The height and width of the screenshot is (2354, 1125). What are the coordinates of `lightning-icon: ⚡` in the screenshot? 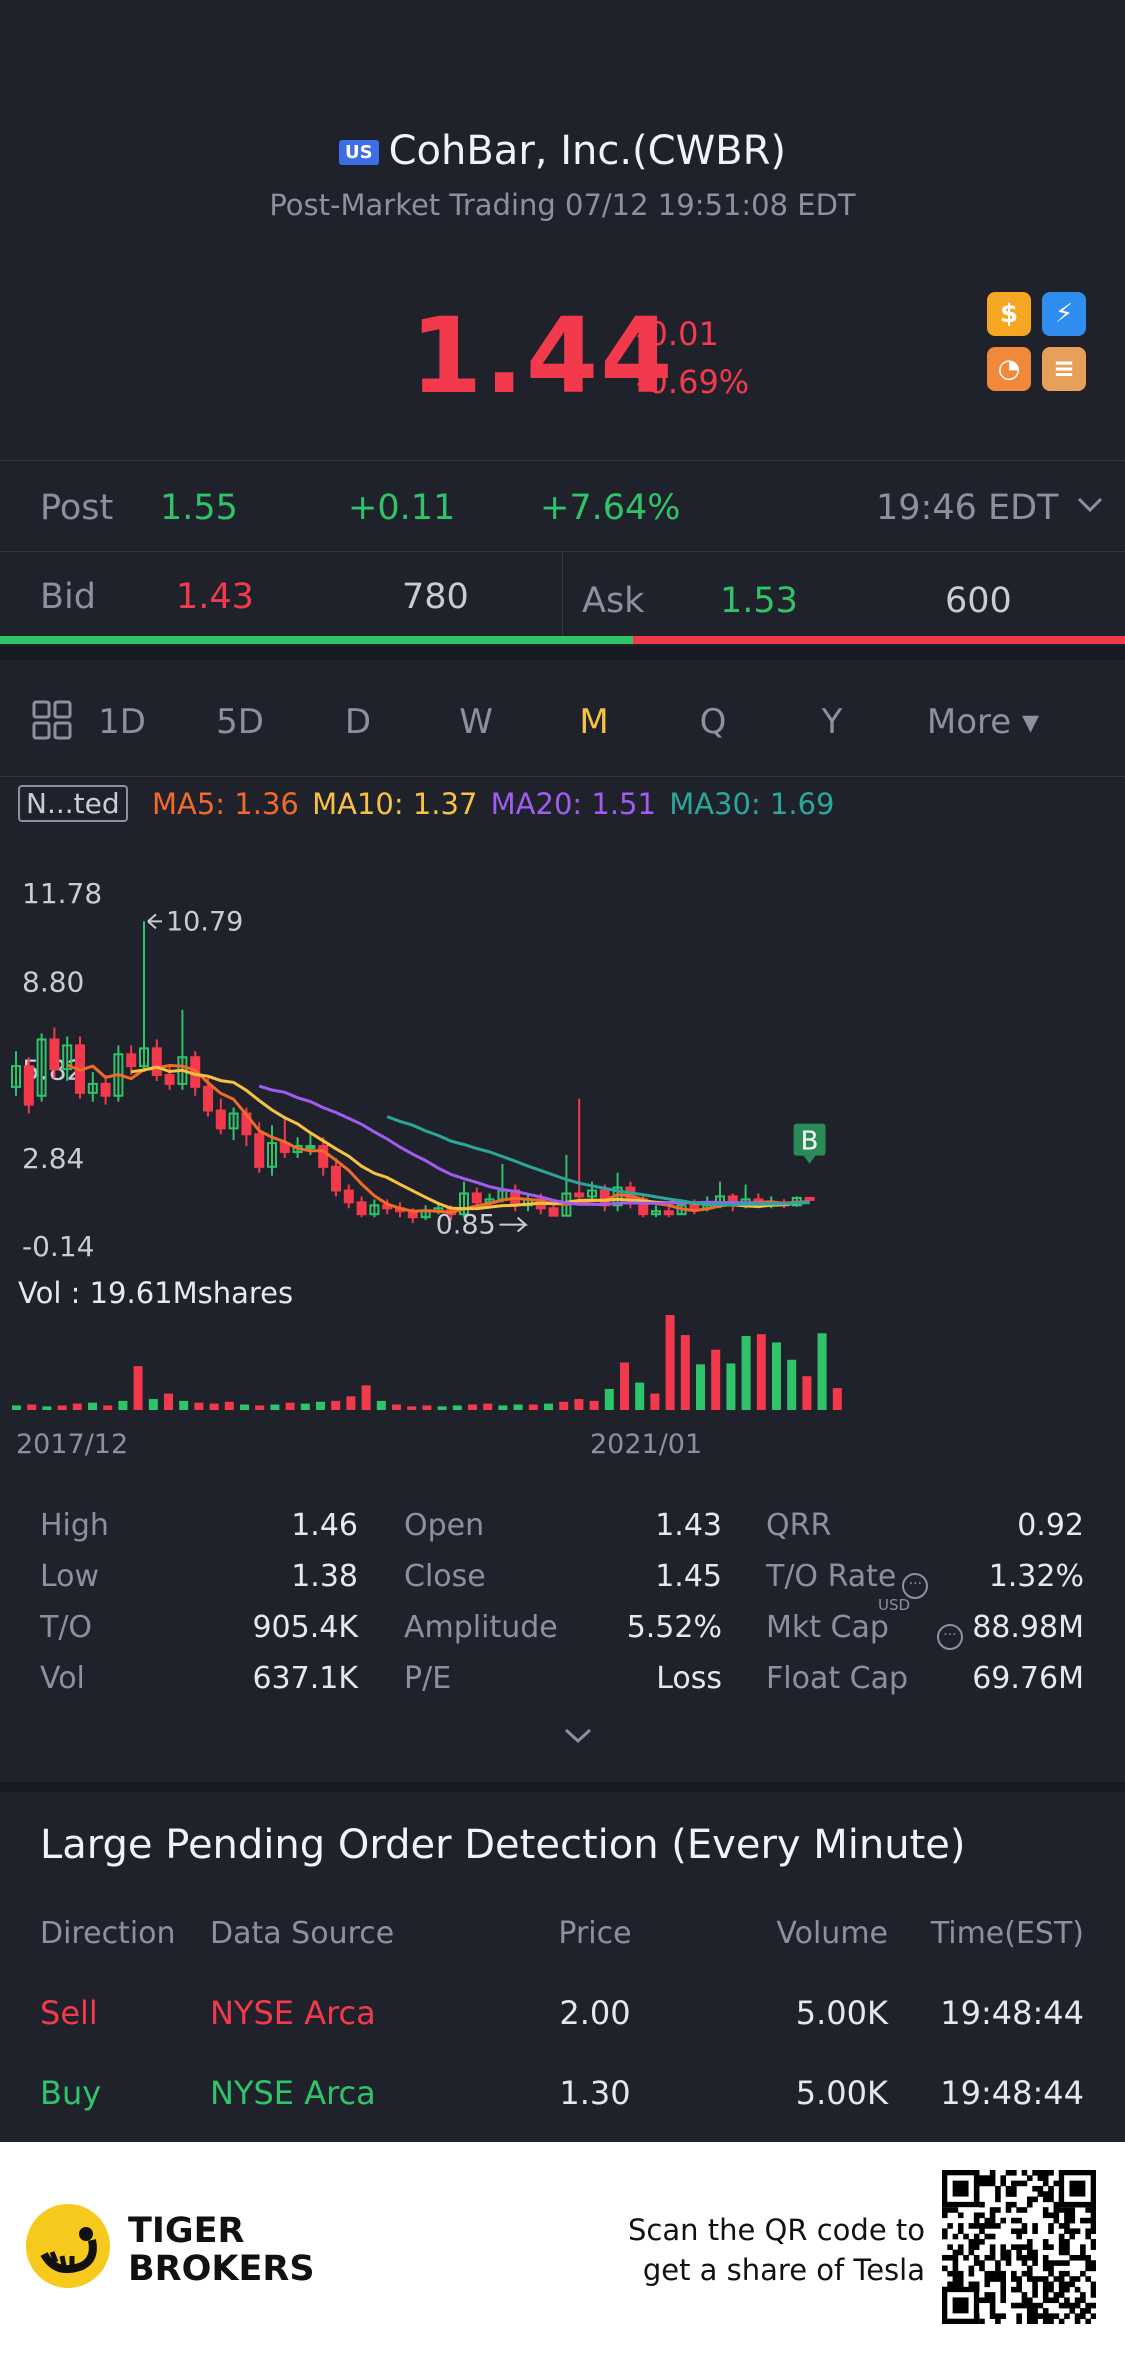 It's located at (1064, 314).